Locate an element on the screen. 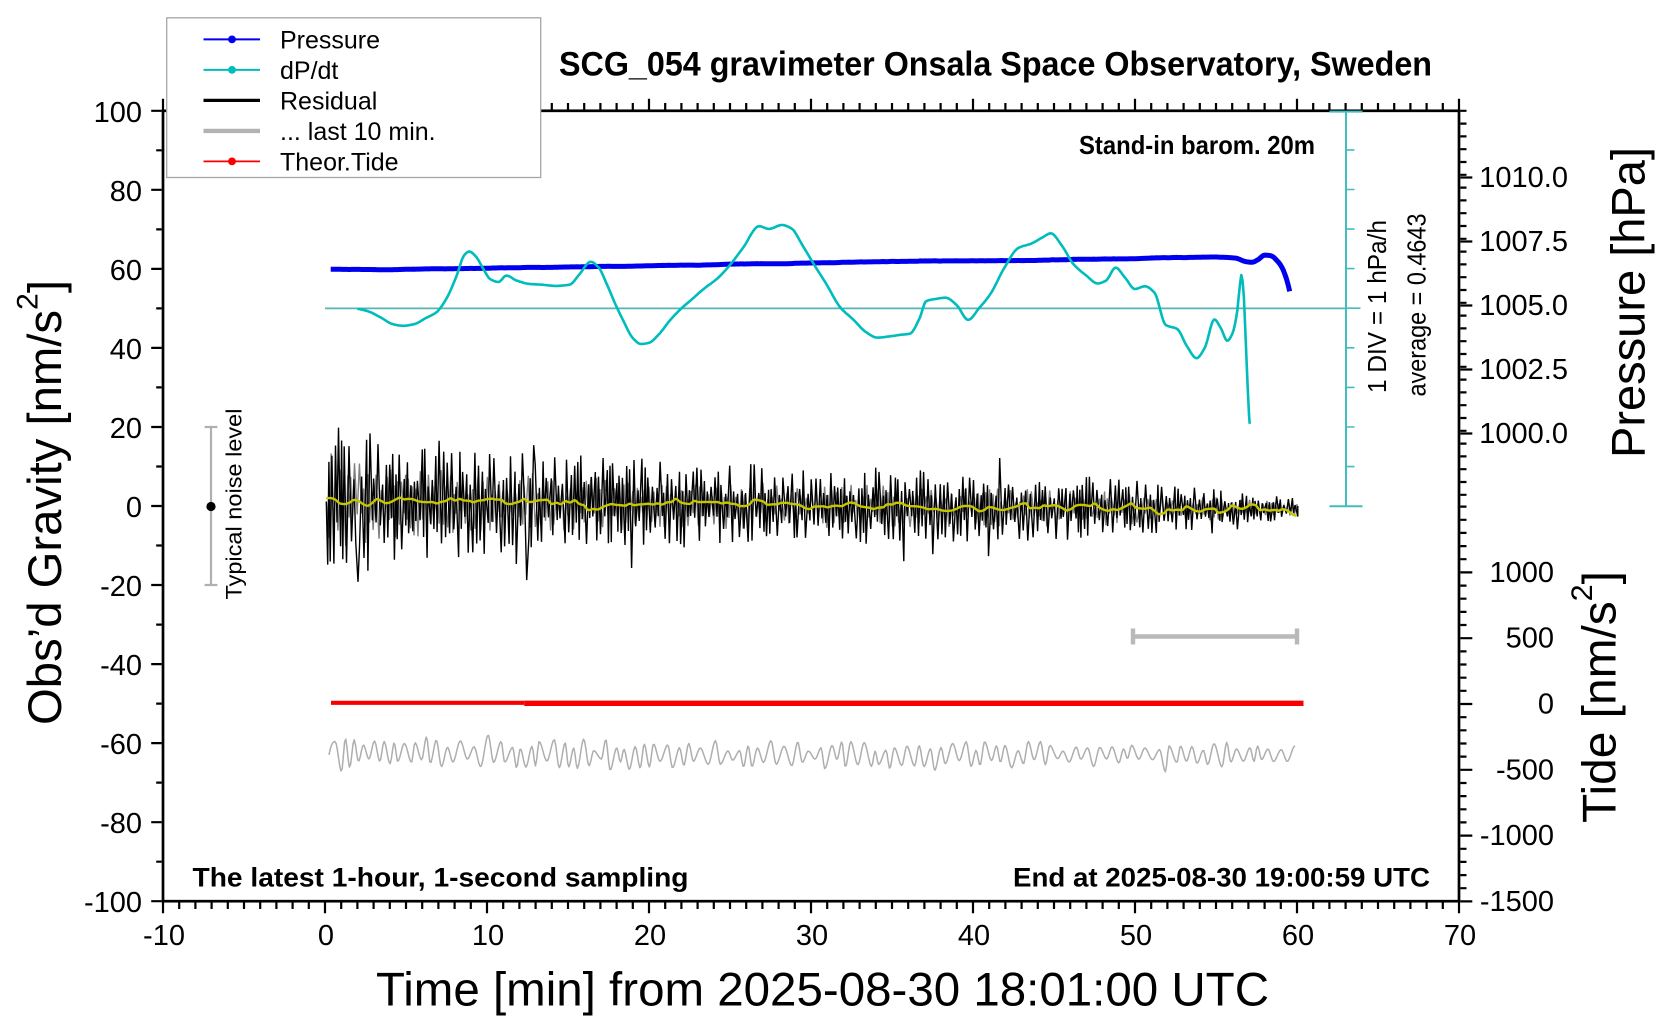 The image size is (1660, 1025). svg-text: 100 is located at coordinates (118, 113).